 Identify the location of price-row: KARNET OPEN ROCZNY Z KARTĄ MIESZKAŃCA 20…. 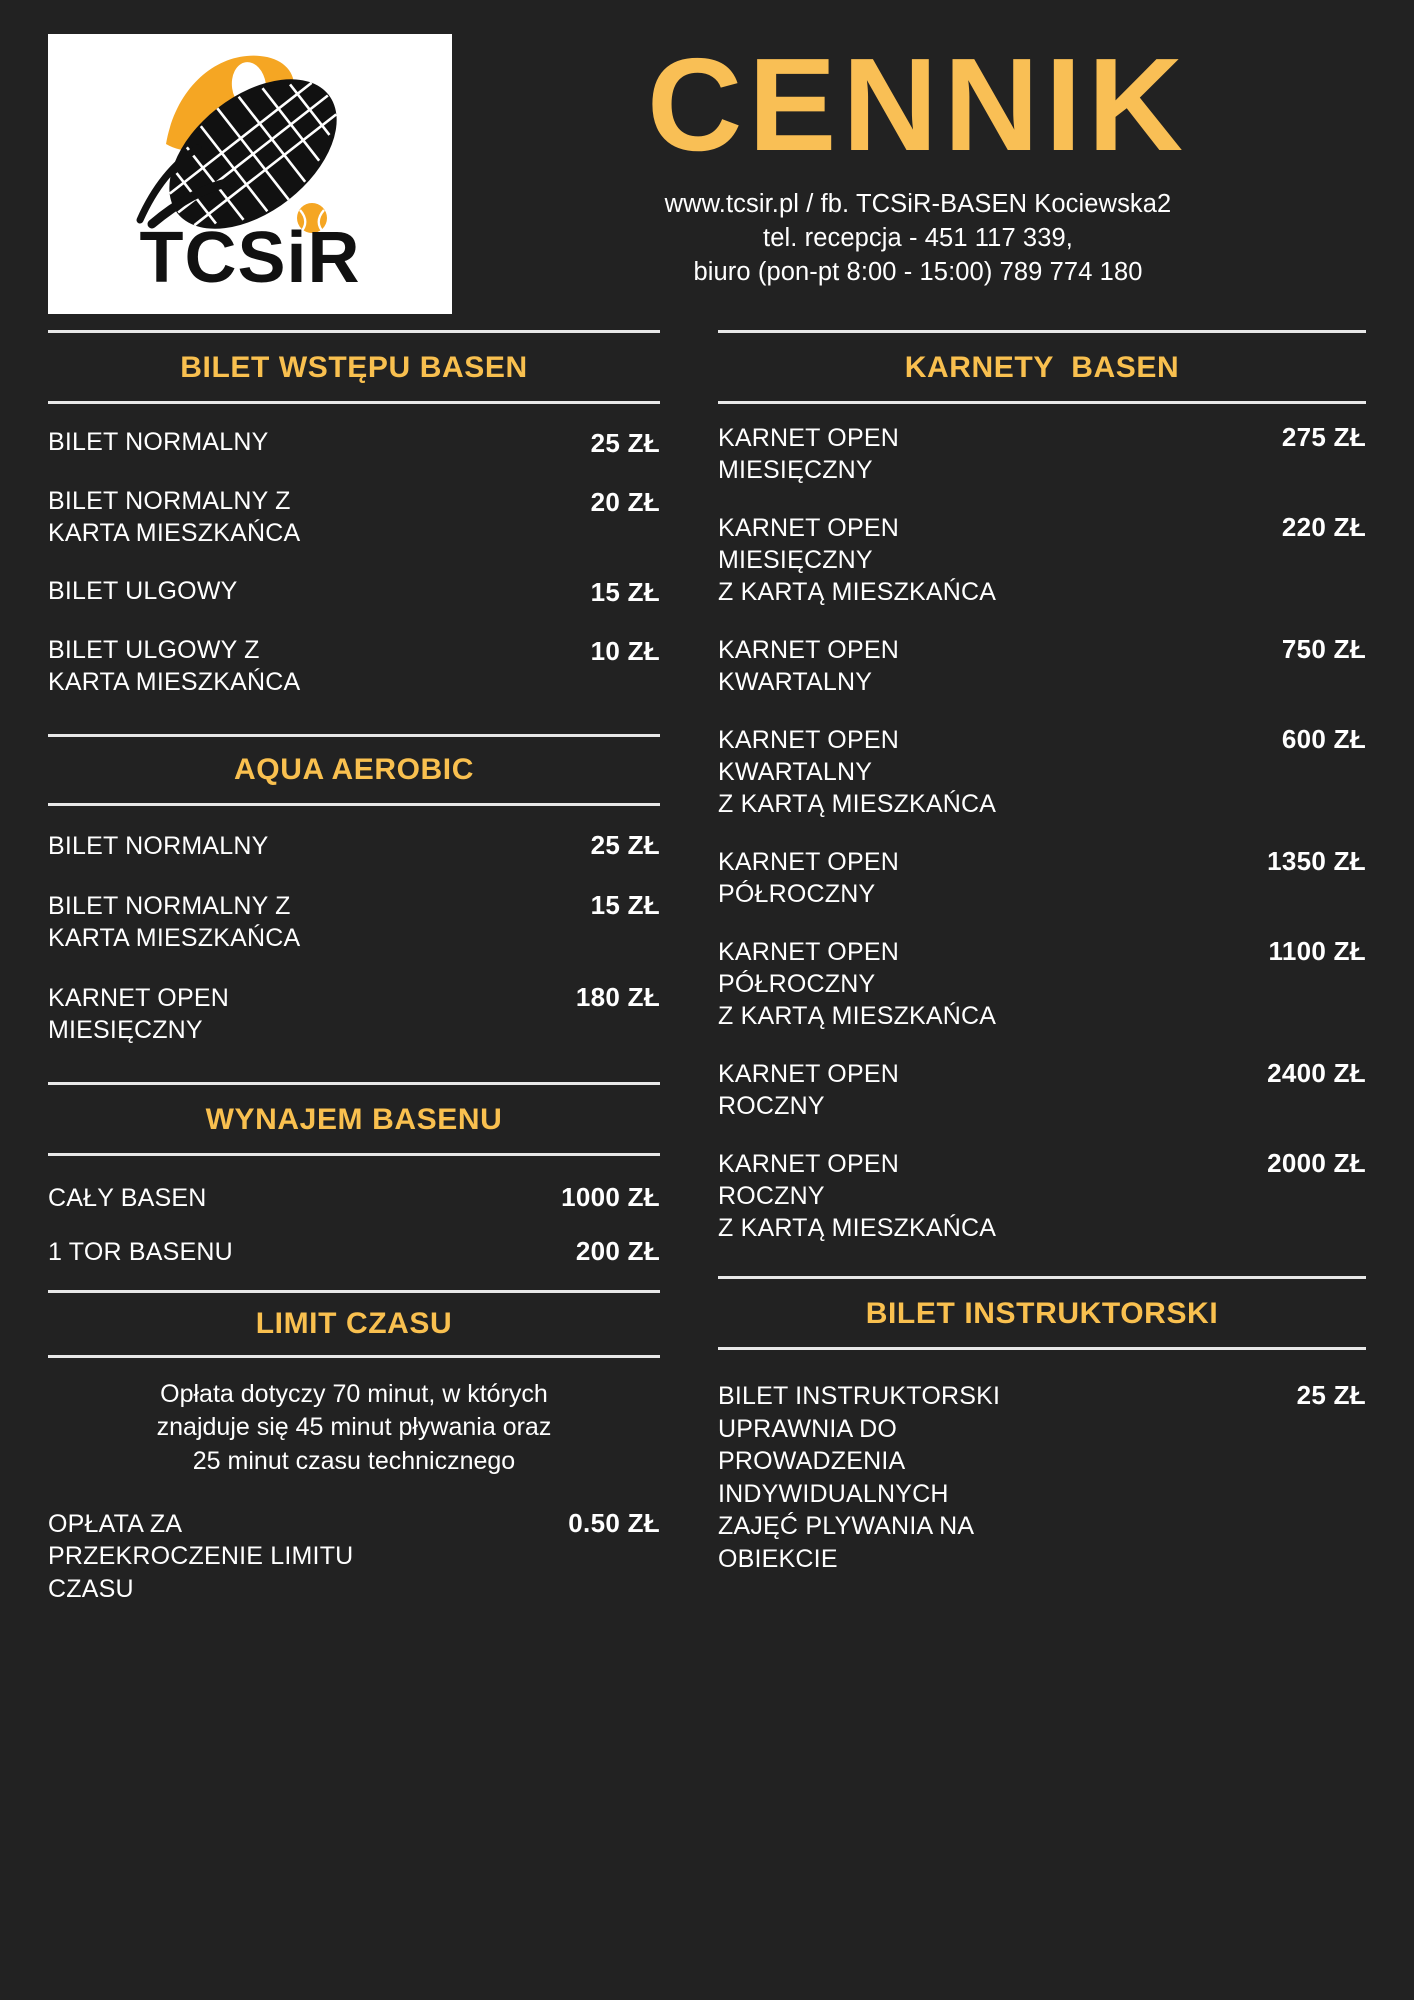
(1042, 1196).